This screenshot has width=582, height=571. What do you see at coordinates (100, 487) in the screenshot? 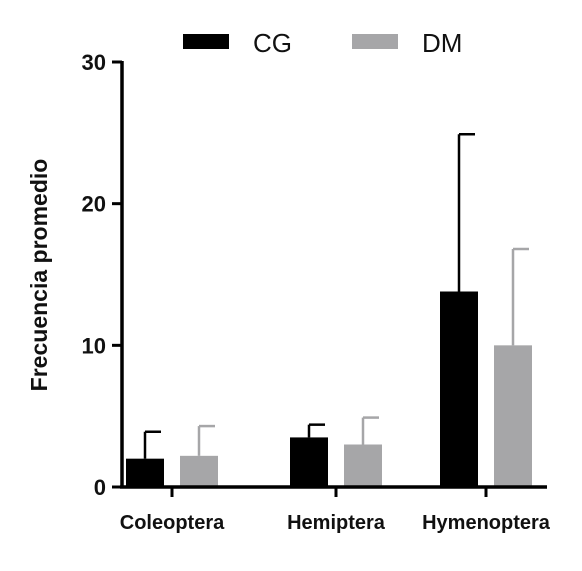
I see `y-tick-label-0: 0` at bounding box center [100, 487].